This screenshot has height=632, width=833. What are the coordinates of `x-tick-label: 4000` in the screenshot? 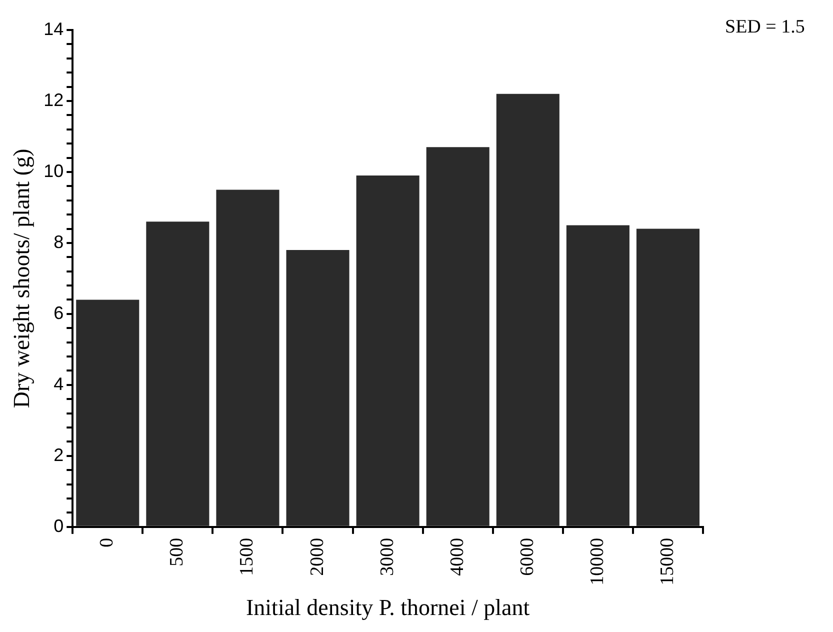 It's located at (457, 557).